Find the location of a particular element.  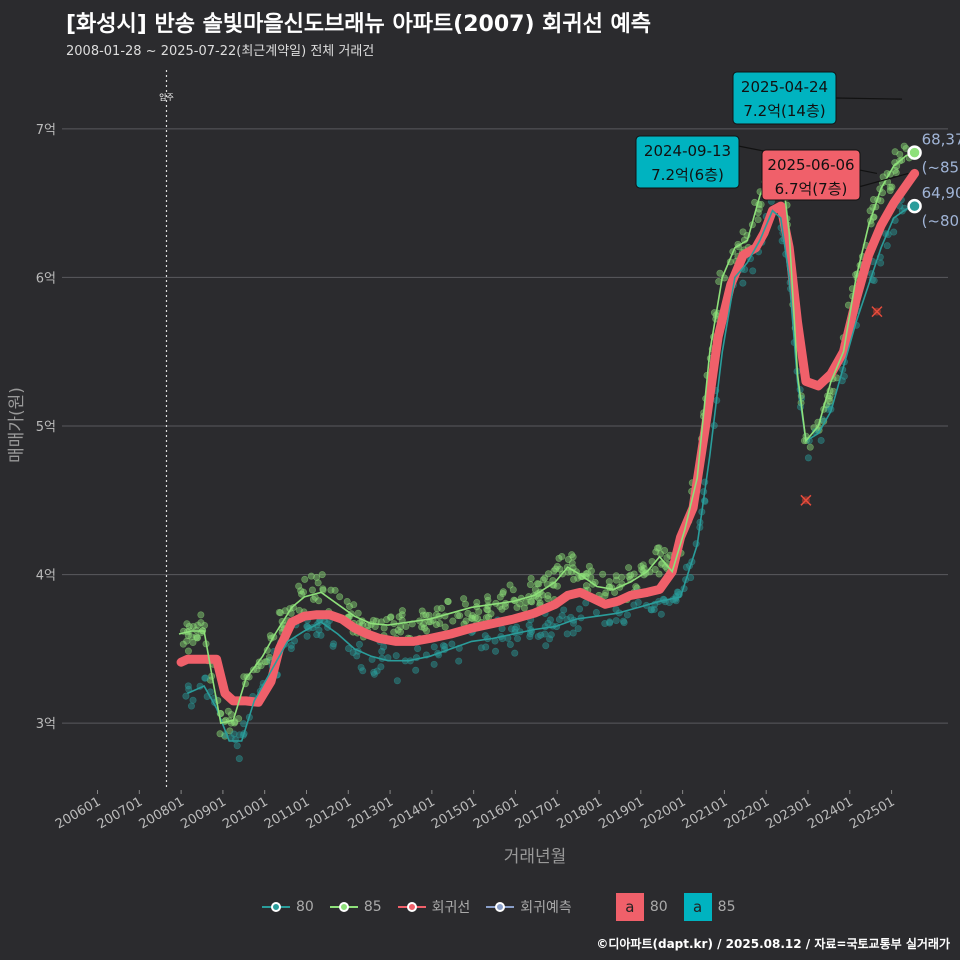

legend-box-label-85: 85 is located at coordinates (726, 907).